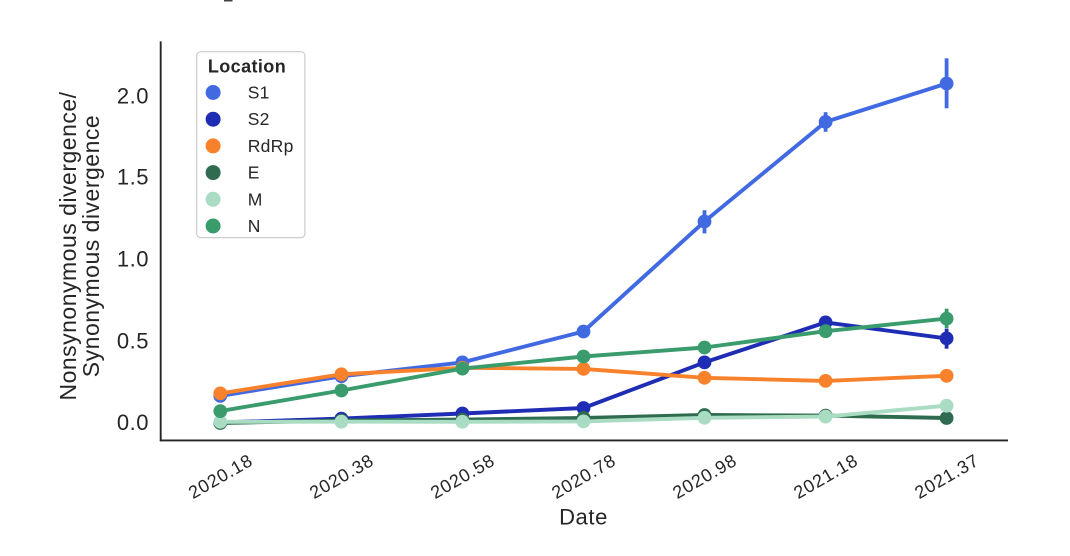 The height and width of the screenshot is (556, 1070). I want to click on svg-text: Nonsynonymous divergence/, so click(68, 245).